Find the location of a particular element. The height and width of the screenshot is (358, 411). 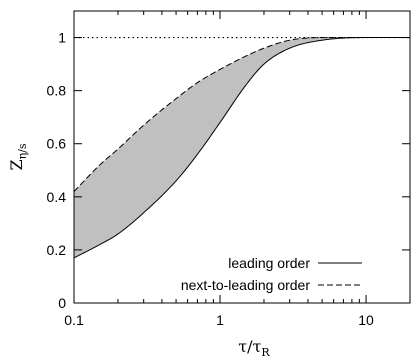

y-tick-label: 0 is located at coordinates (62, 303).